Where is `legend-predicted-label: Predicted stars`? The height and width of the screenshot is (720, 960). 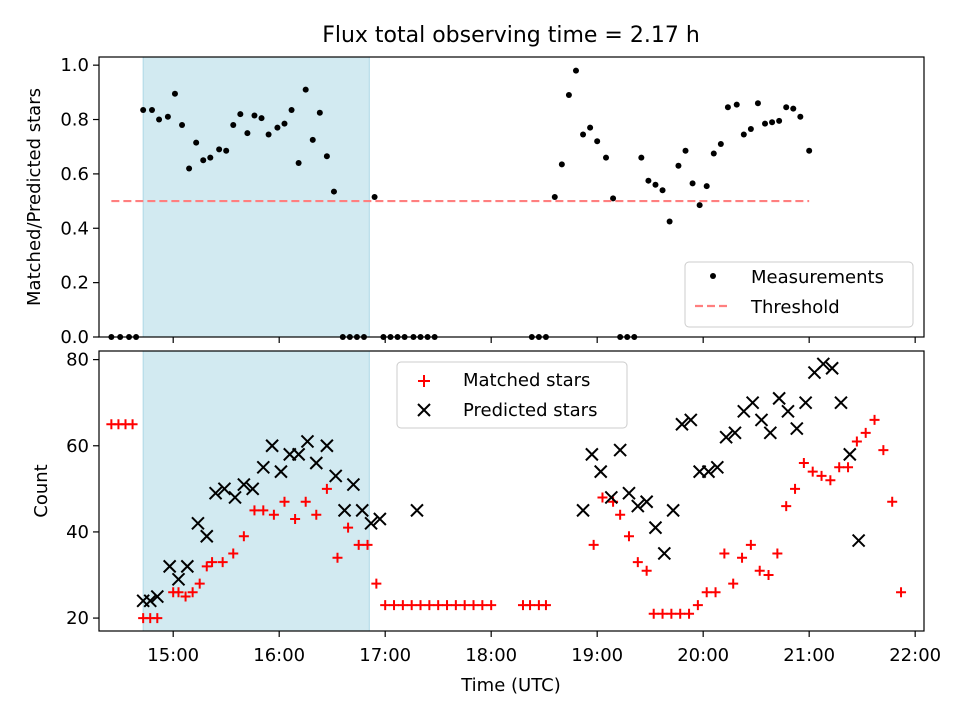 legend-predicted-label: Predicted stars is located at coordinates (530, 410).